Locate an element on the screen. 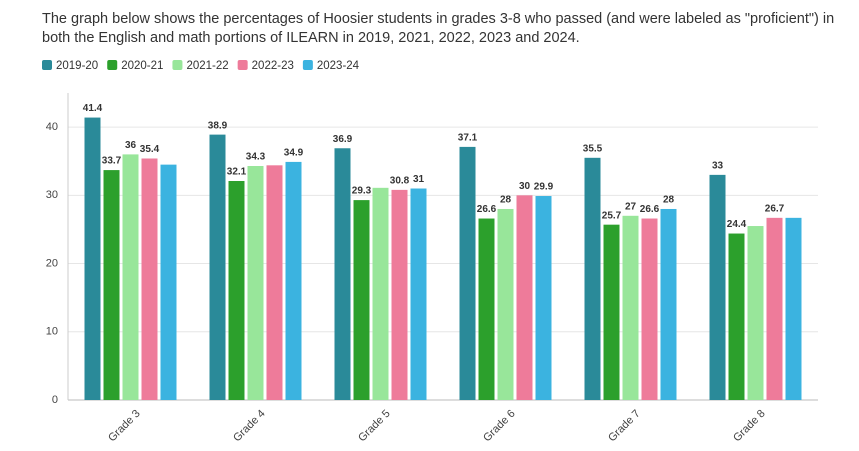  data-label: 36 is located at coordinates (131, 145).